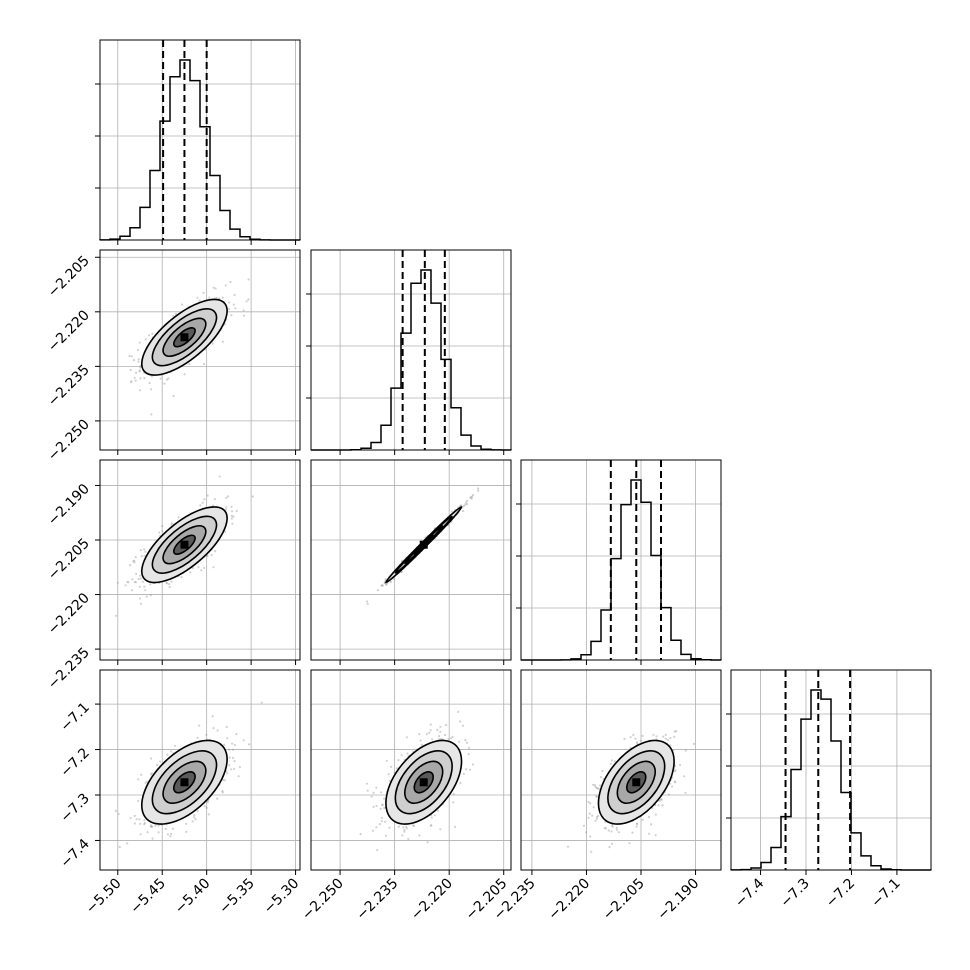 The width and height of the screenshot is (970, 970). What do you see at coordinates (184, 544) in the screenshot?
I see `density-peak` at bounding box center [184, 544].